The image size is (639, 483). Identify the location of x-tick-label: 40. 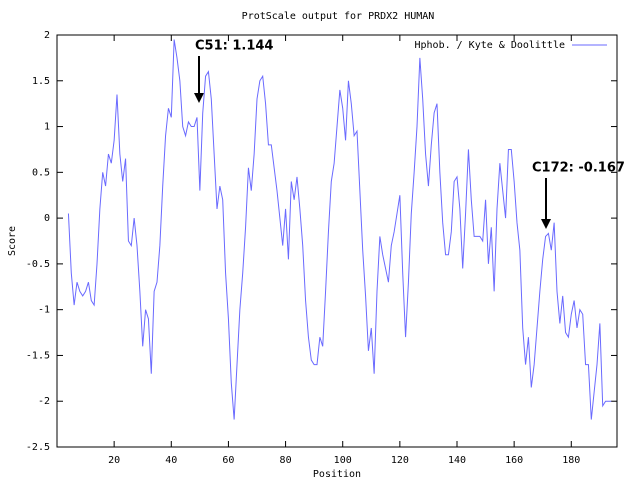
(171, 460).